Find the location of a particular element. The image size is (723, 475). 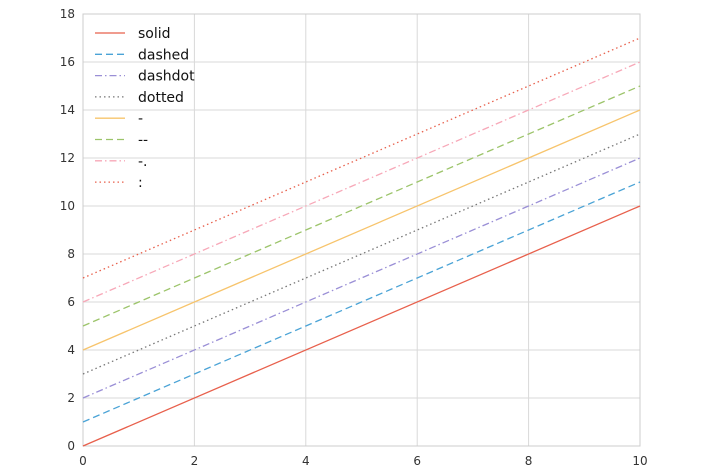

legend-label-1: dashed is located at coordinates (163, 55).